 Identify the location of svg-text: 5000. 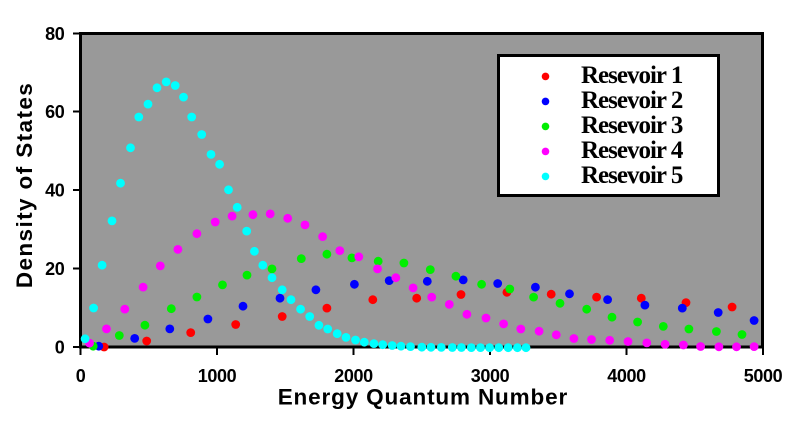
(763, 376).